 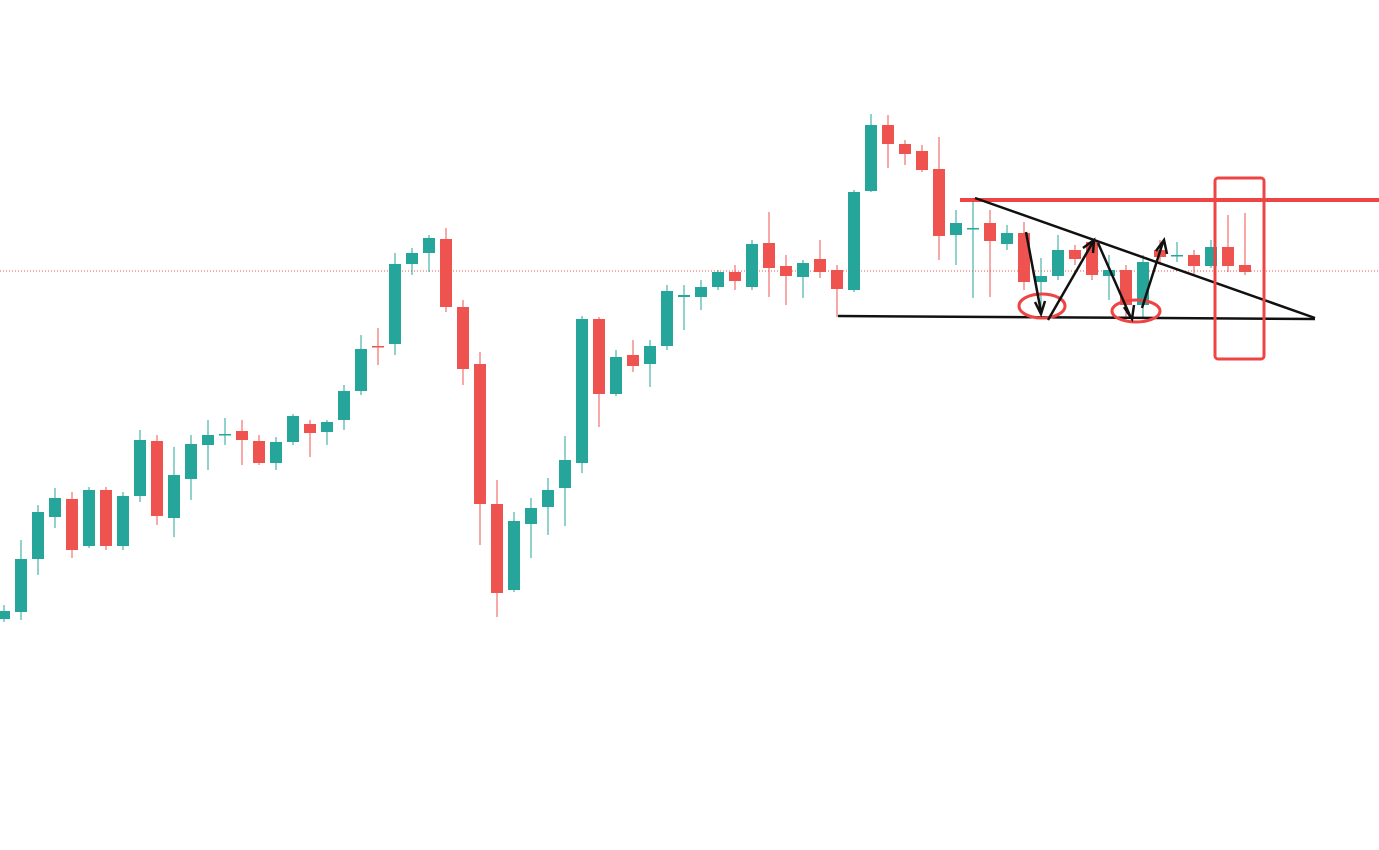 I want to click on annotations, so click(x=1108, y=268).